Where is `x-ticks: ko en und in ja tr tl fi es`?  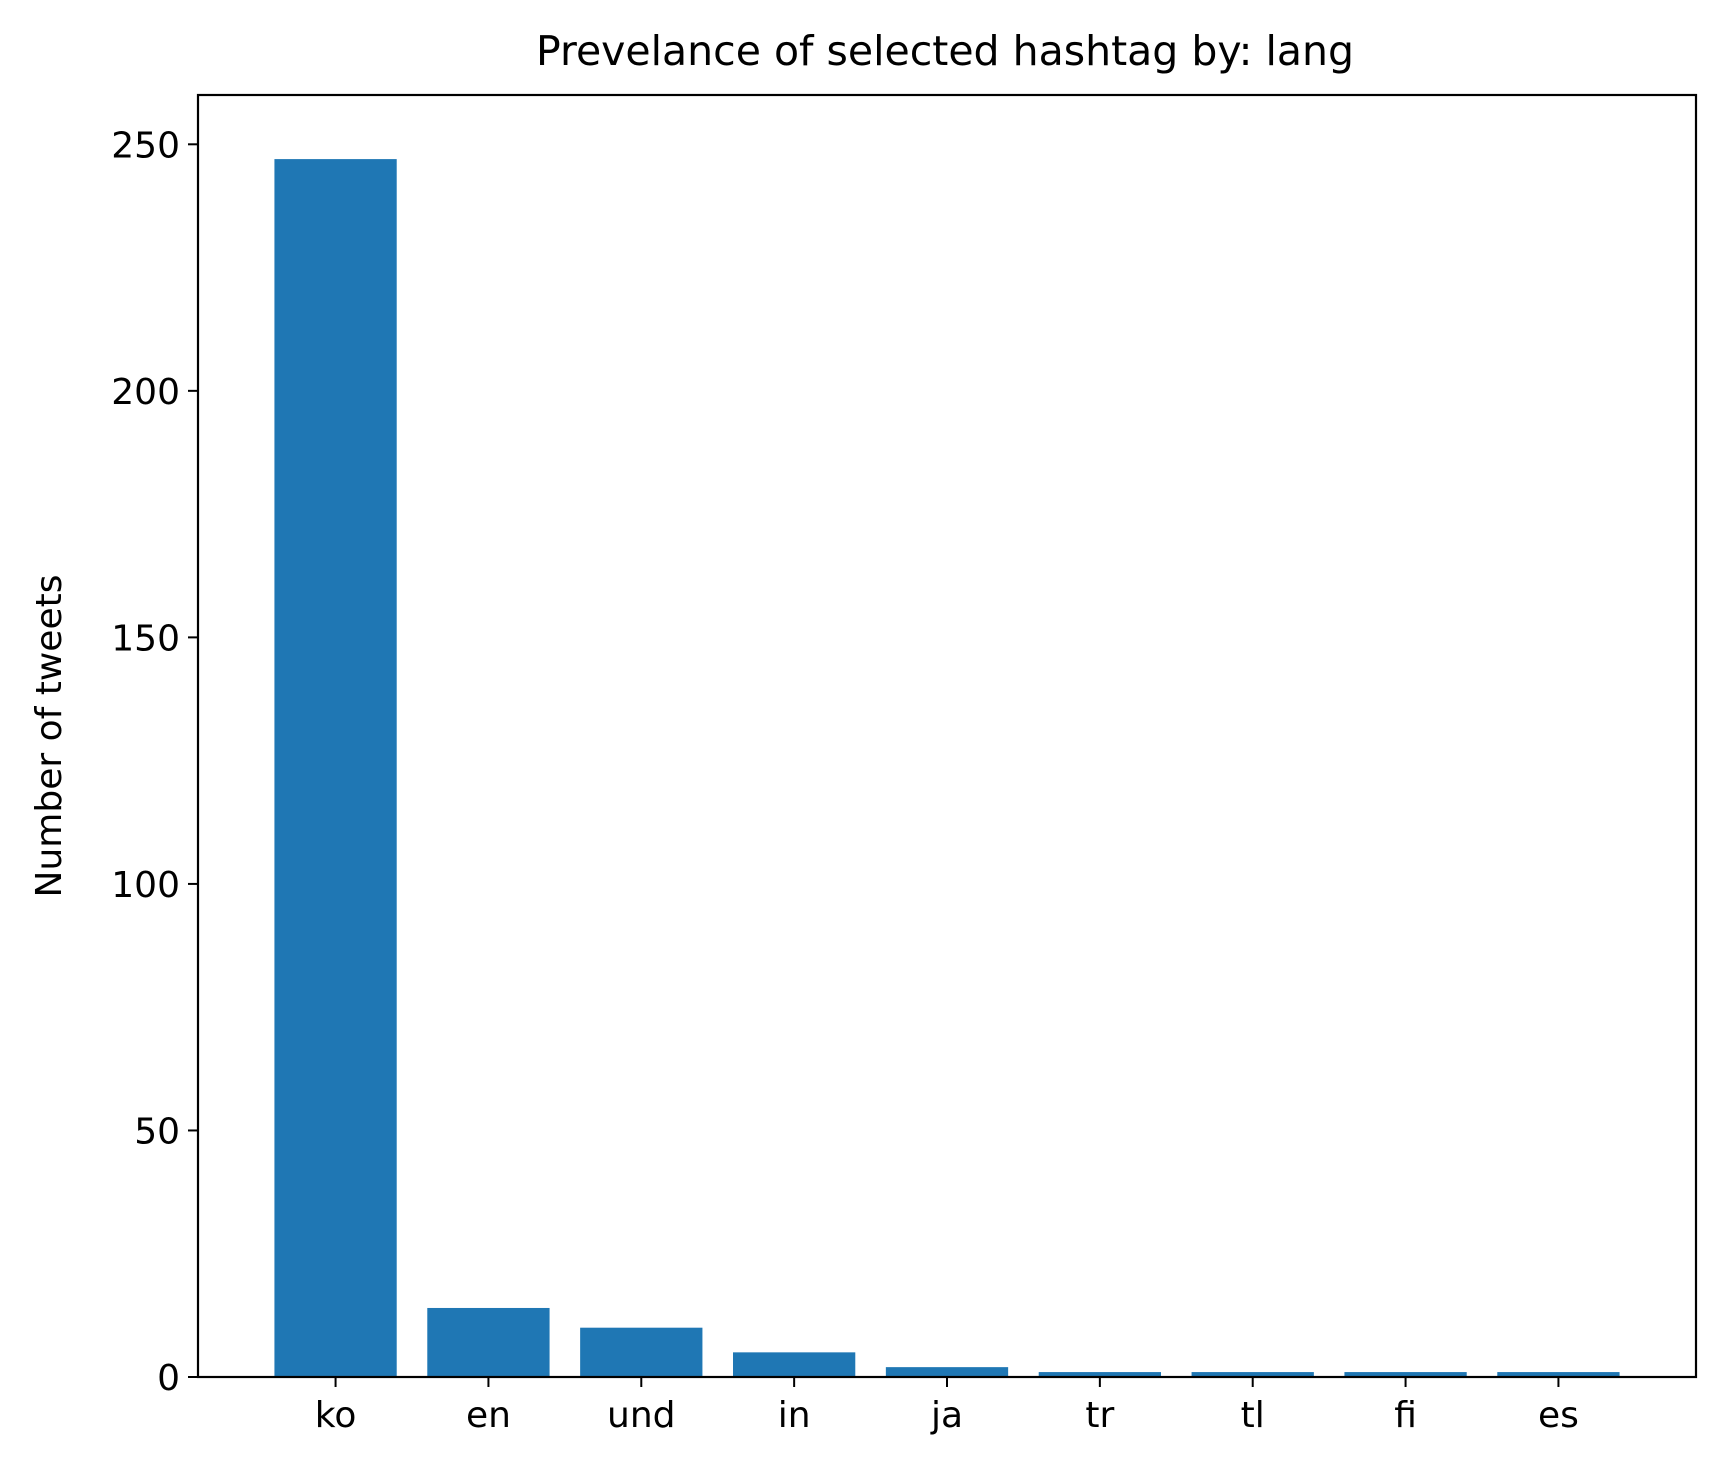 x-ticks: ko en und in ja tr tl fi es is located at coordinates (947, 1406).